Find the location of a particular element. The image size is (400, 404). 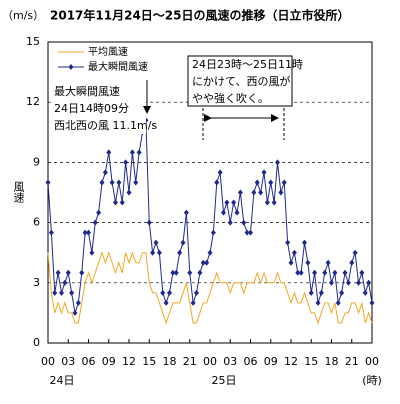

annotation: やや強く吹く。 is located at coordinates (230, 98).